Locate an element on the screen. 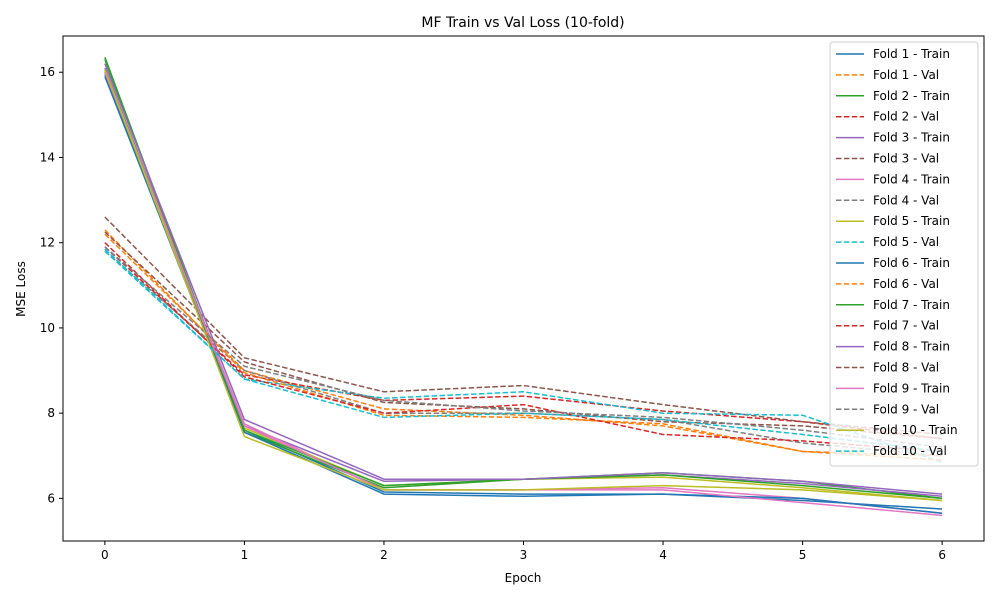  legend-label: Fold 6 - Val is located at coordinates (906, 284).